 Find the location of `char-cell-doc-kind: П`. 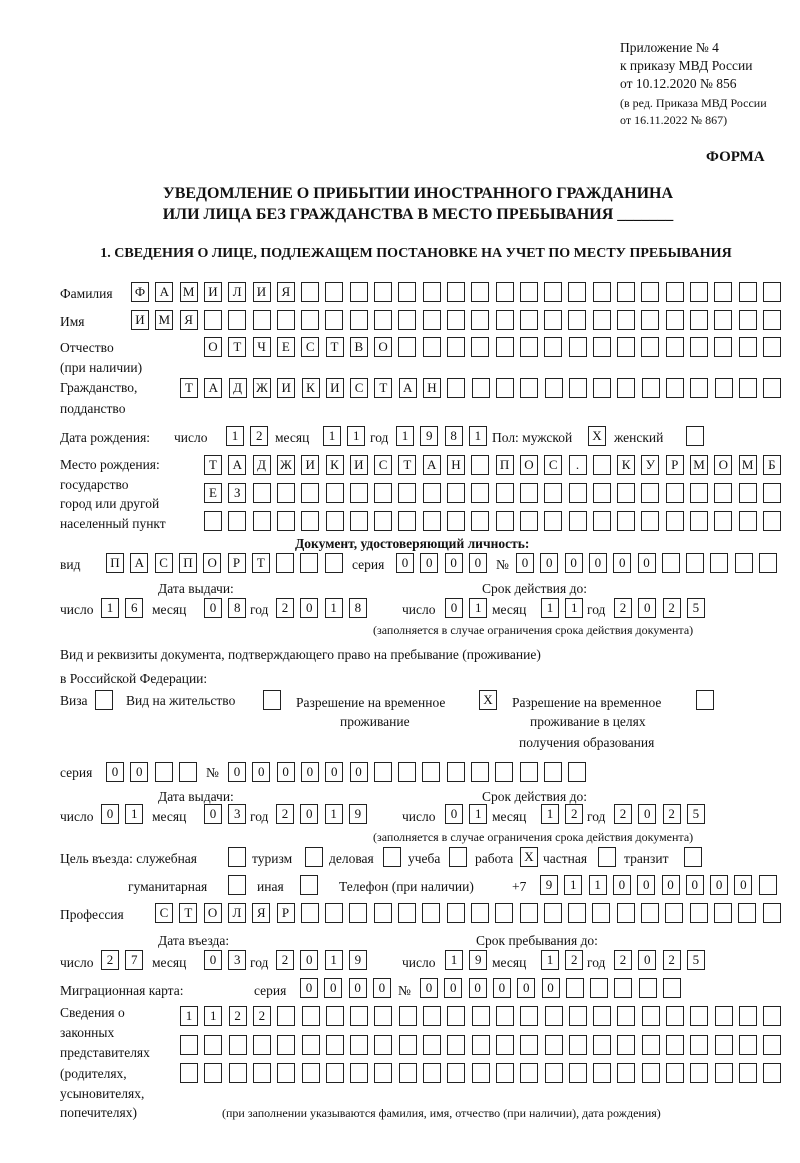

char-cell-doc-kind: П is located at coordinates (115, 563).